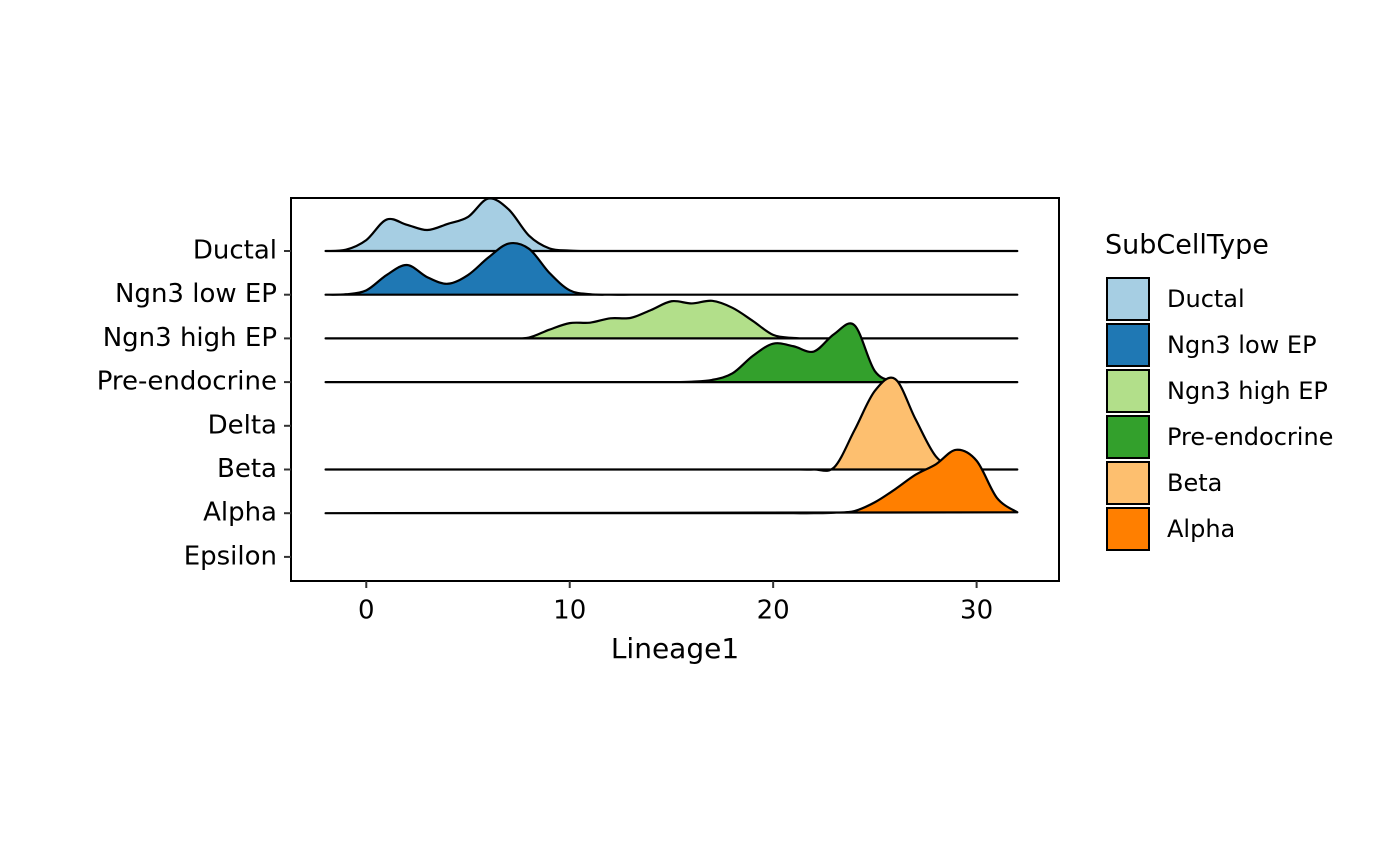  Describe the element at coordinates (196, 294) in the screenshot. I see `y-tick-label: Ngn3 low EP` at that location.